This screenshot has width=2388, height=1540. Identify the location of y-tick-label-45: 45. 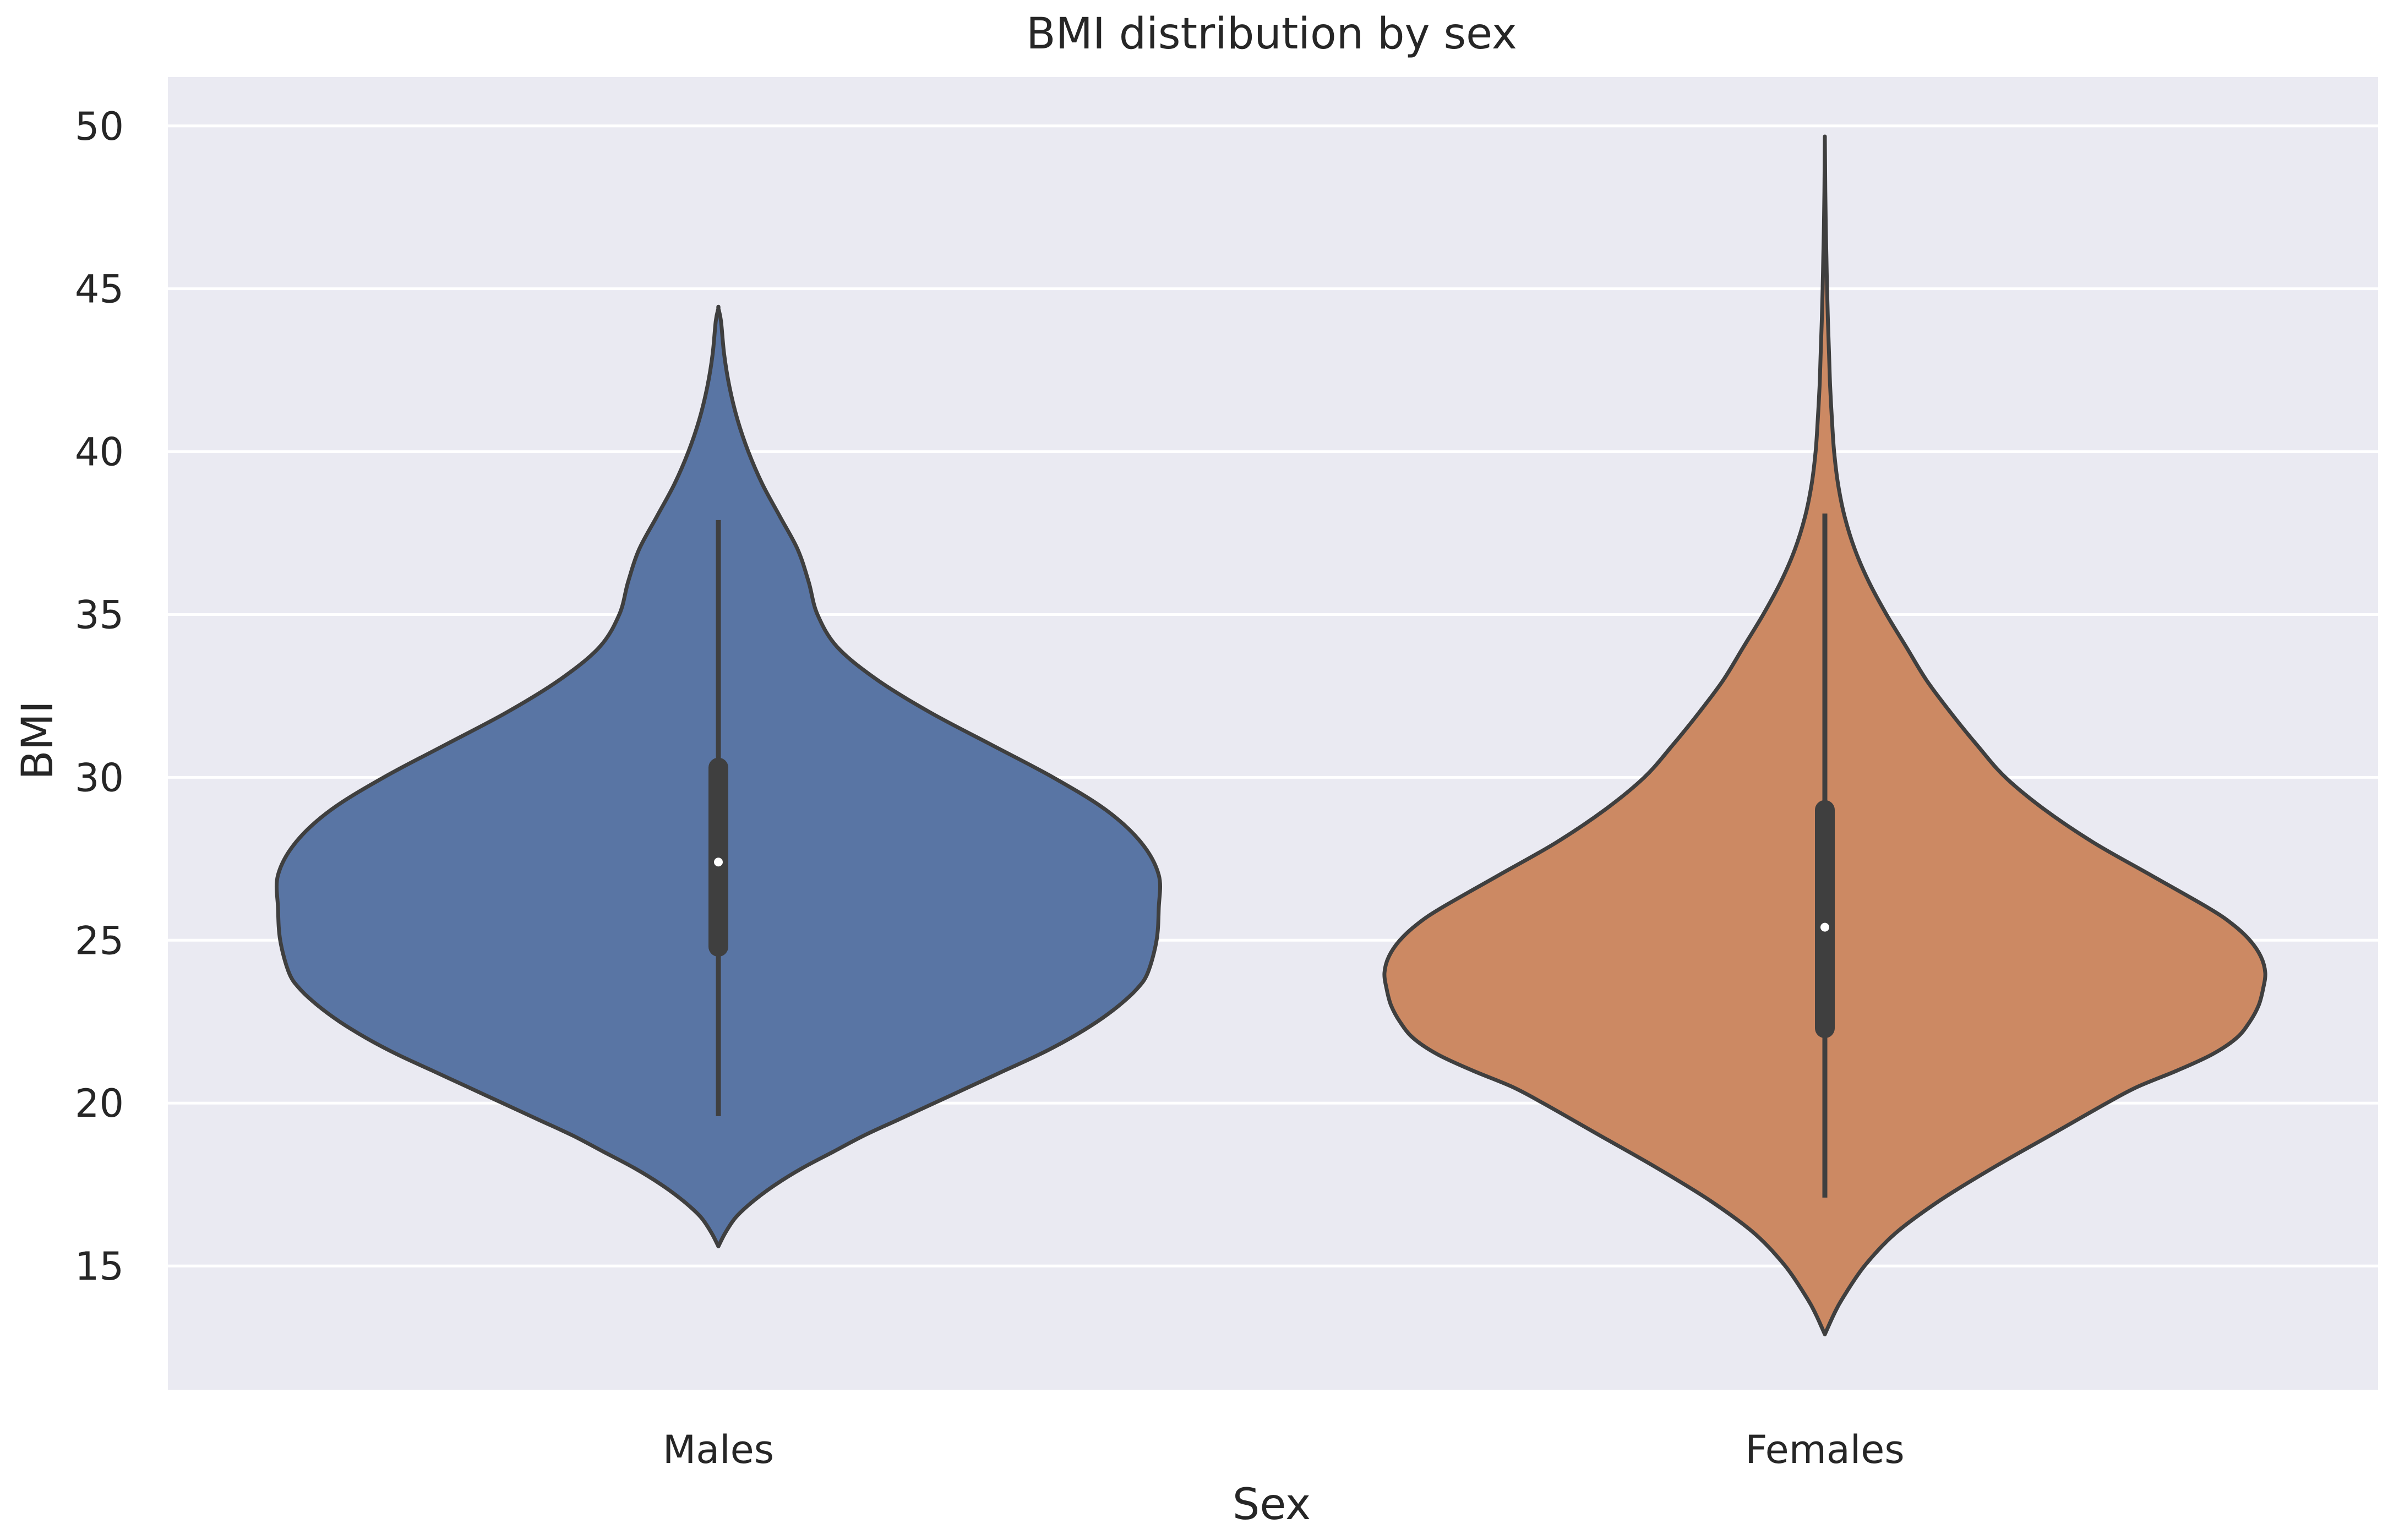
(100, 290).